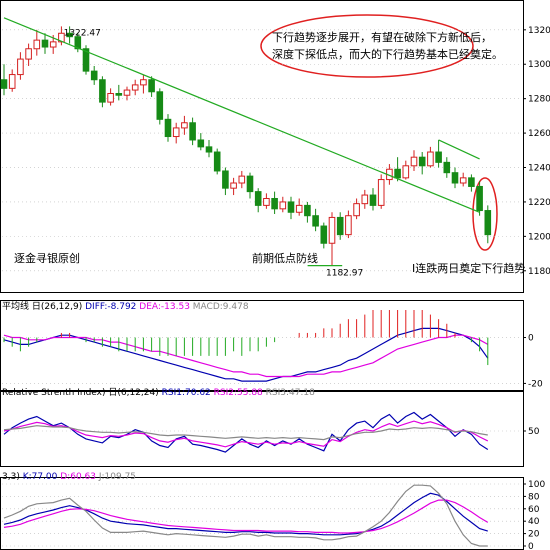  I want to click on rsi-title-part: RSI2:55.88, so click(240, 393).